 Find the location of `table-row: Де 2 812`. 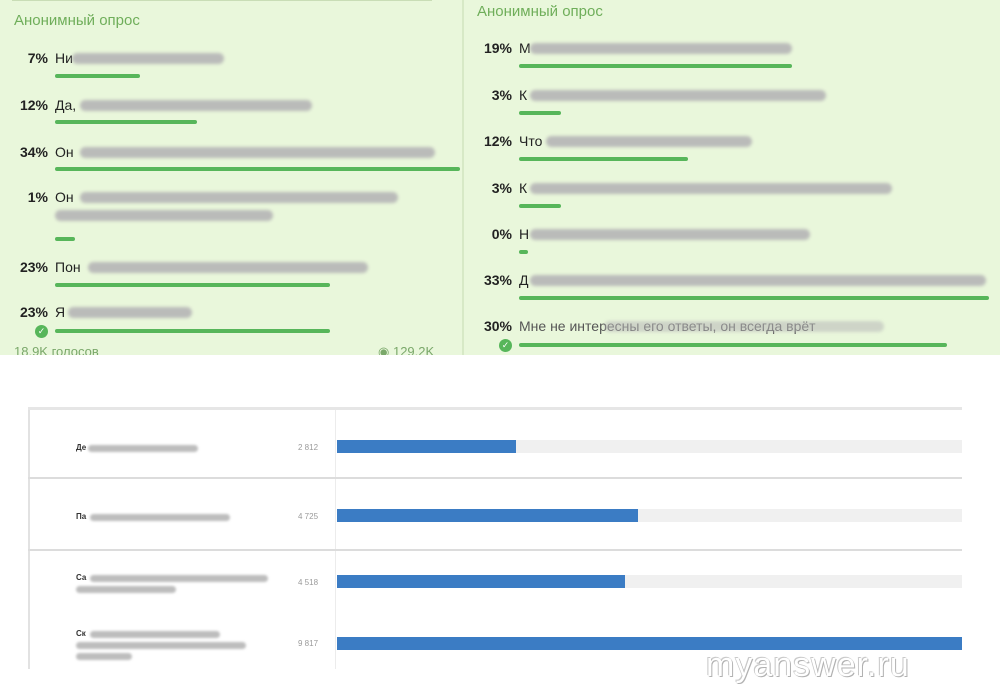

table-row: Де 2 812 is located at coordinates (495, 444).